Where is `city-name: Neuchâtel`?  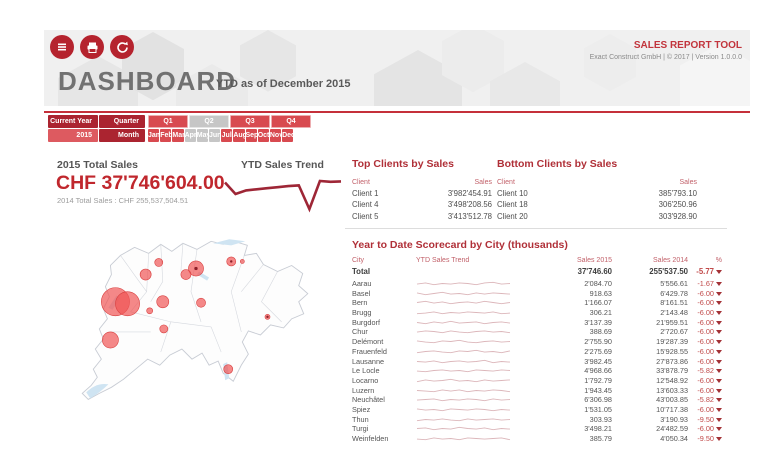 city-name: Neuchâtel is located at coordinates (368, 400).